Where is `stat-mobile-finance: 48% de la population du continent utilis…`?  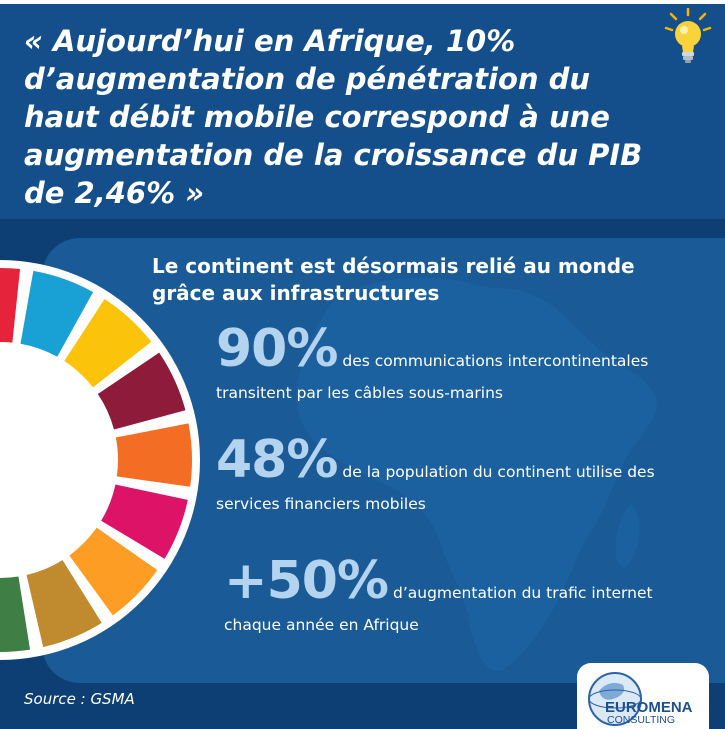
stat-mobile-finance: 48% de la population du continent utilis… is located at coordinates (466, 477).